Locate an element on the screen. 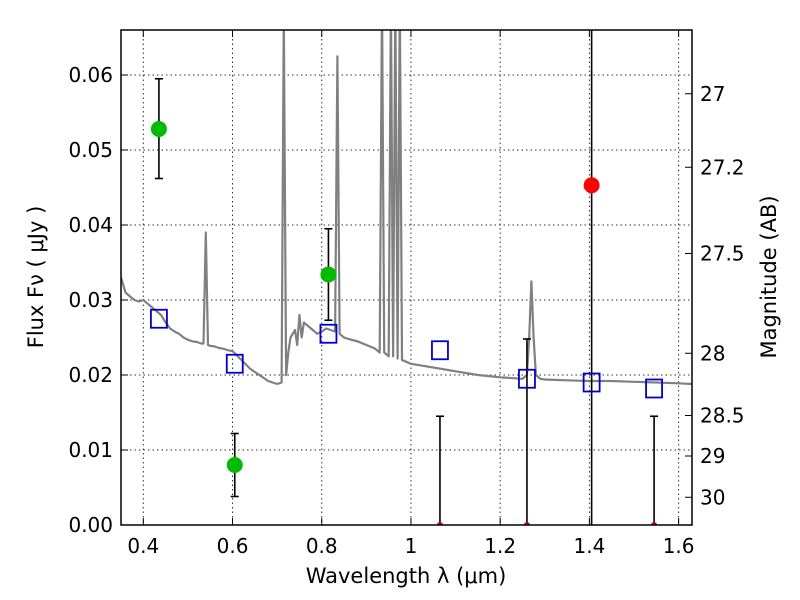  right-tick-label: 27.5 is located at coordinates (722, 254).